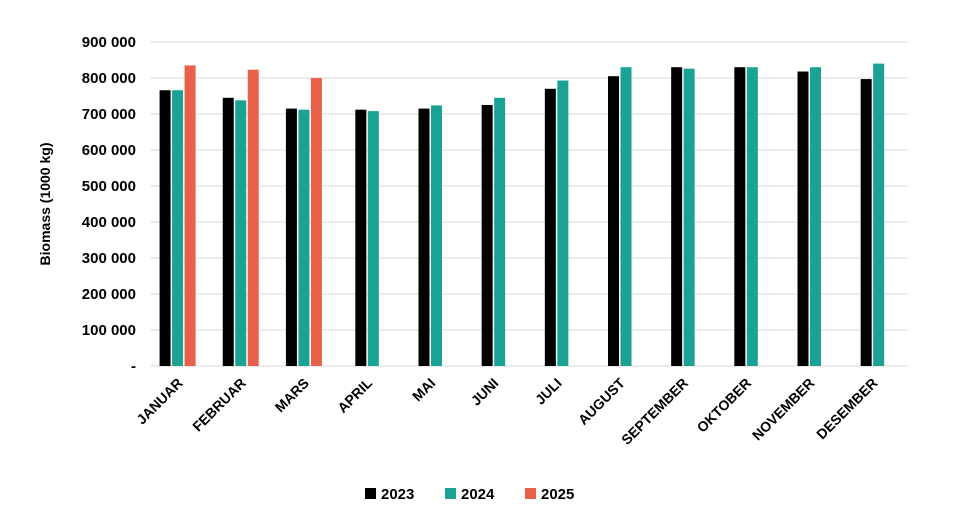 The image size is (960, 520). I want to click on x-tick-label: JULI, so click(548, 391).